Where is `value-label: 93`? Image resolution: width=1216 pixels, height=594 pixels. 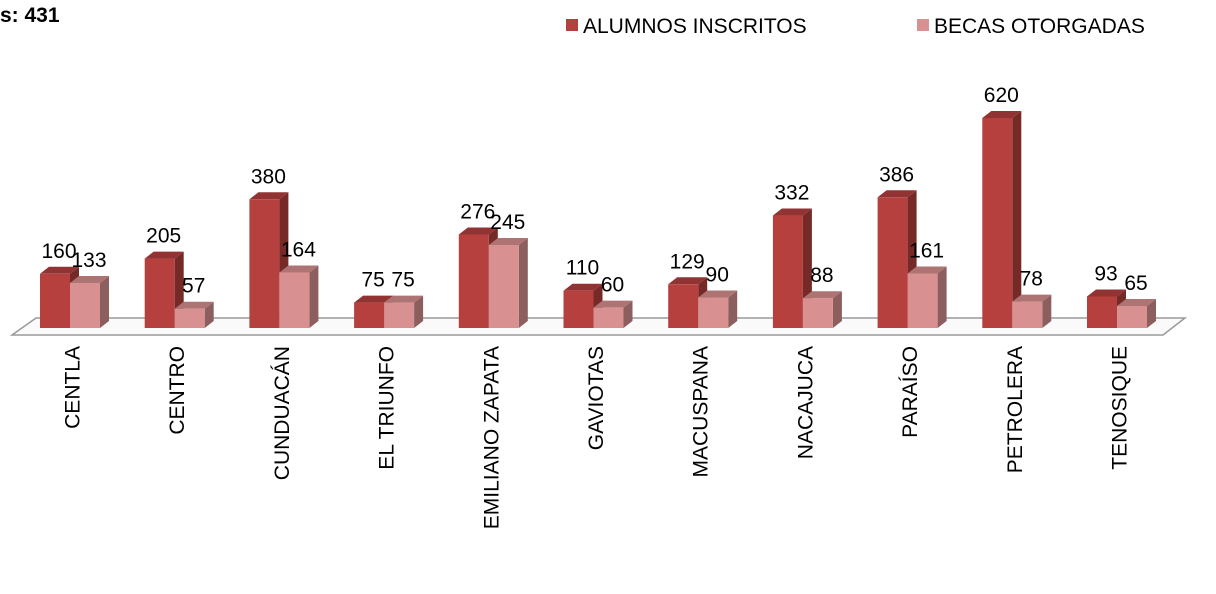
value-label: 93 is located at coordinates (1105, 274).